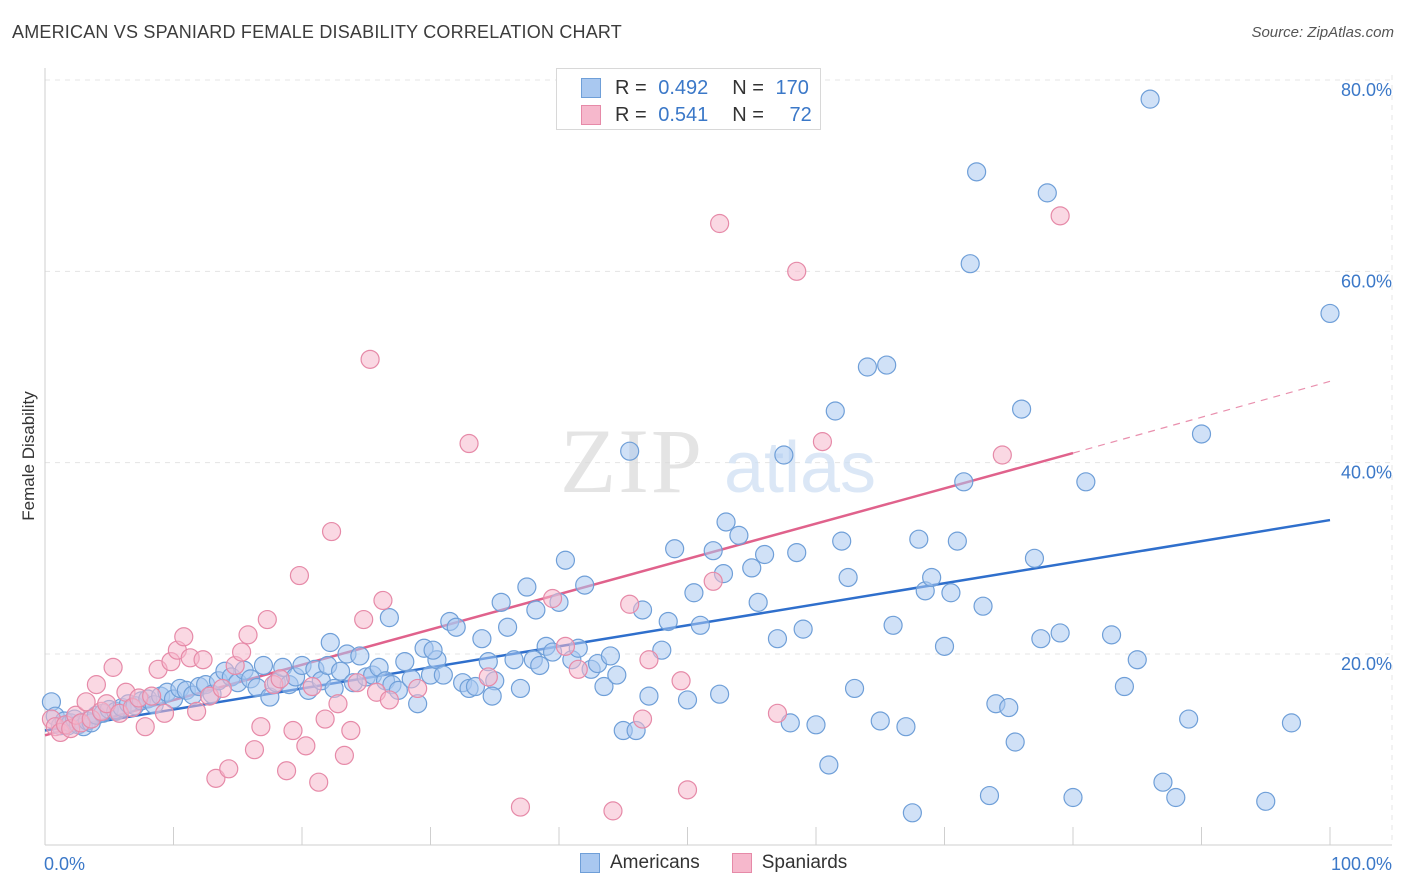  What do you see at coordinates (1366, 90) in the screenshot?
I see `y-tick-label: 80.0%` at bounding box center [1366, 90].